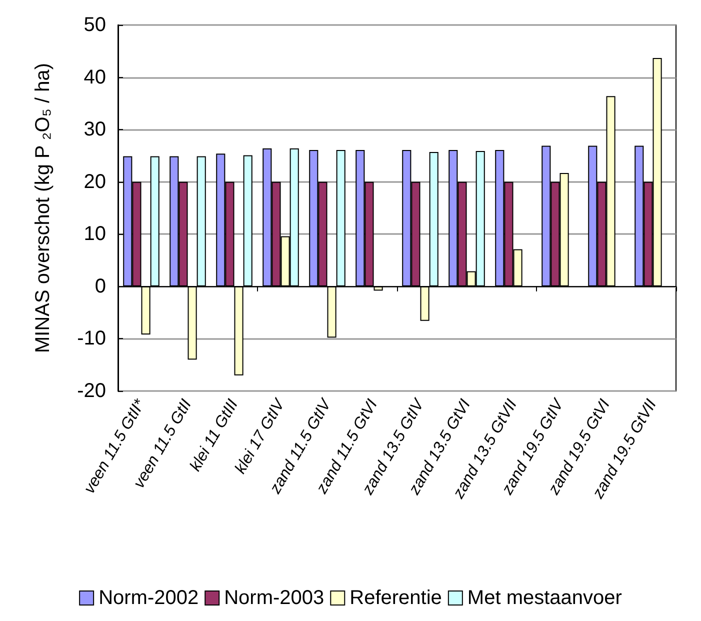 The height and width of the screenshot is (621, 701). Describe the element at coordinates (43, 208) in the screenshot. I see `y-axis-title: MINAS overschot (kg P ₂O₅ / ha)` at that location.